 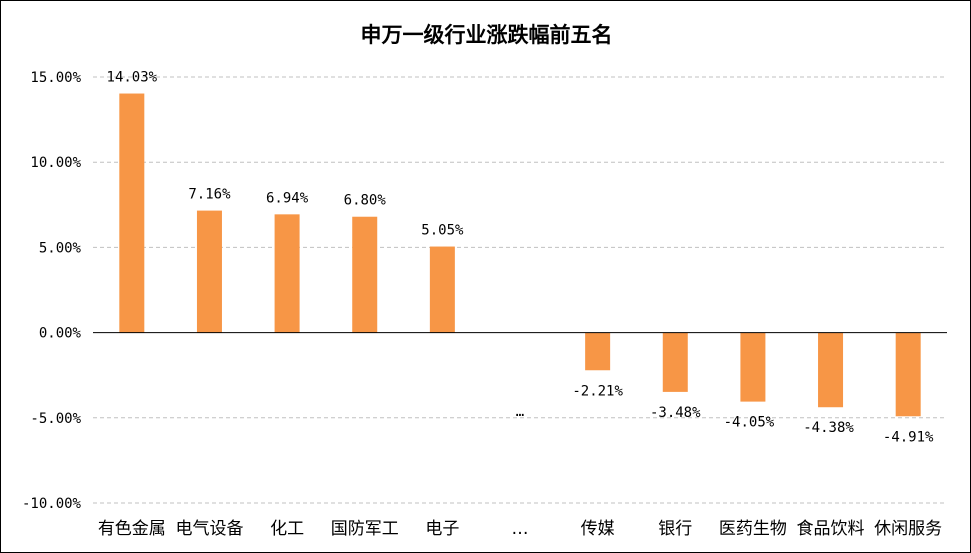 I want to click on x-category-label: 银行, so click(x=675, y=529).